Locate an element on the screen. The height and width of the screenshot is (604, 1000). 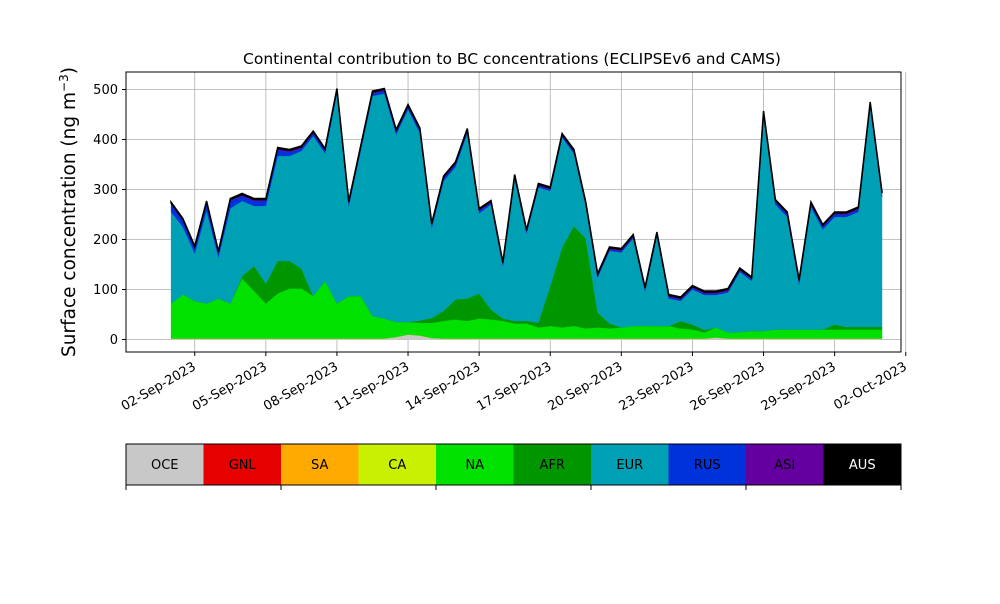
legend-label-afr: AFR is located at coordinates (552, 465).